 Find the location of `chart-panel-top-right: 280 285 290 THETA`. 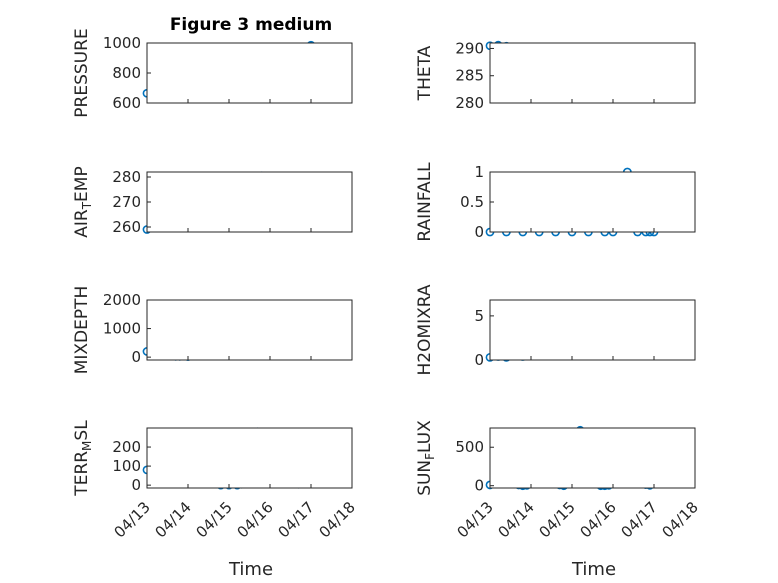

chart-panel-top-right: 280 285 290 THETA is located at coordinates (555, 75).